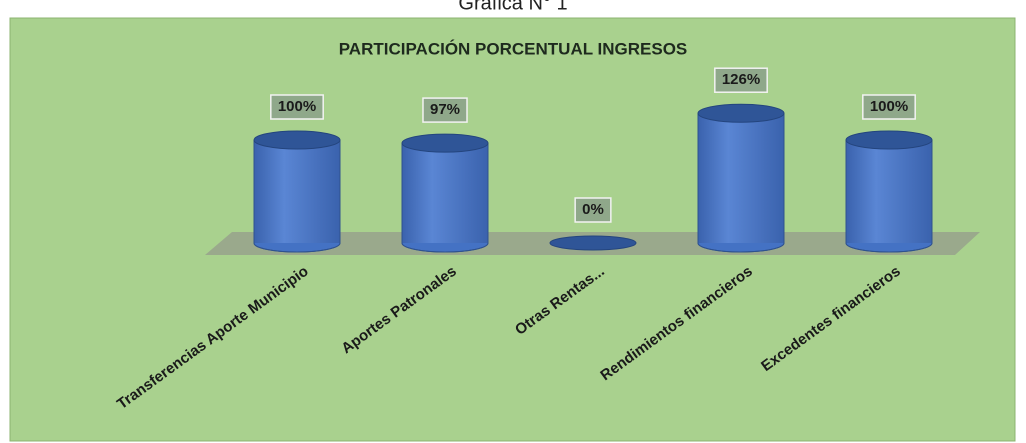  Describe the element at coordinates (513, 48) in the screenshot. I see `chart-title: PARTICIPACIÓN PORCENTUAL INGRESOS` at that location.